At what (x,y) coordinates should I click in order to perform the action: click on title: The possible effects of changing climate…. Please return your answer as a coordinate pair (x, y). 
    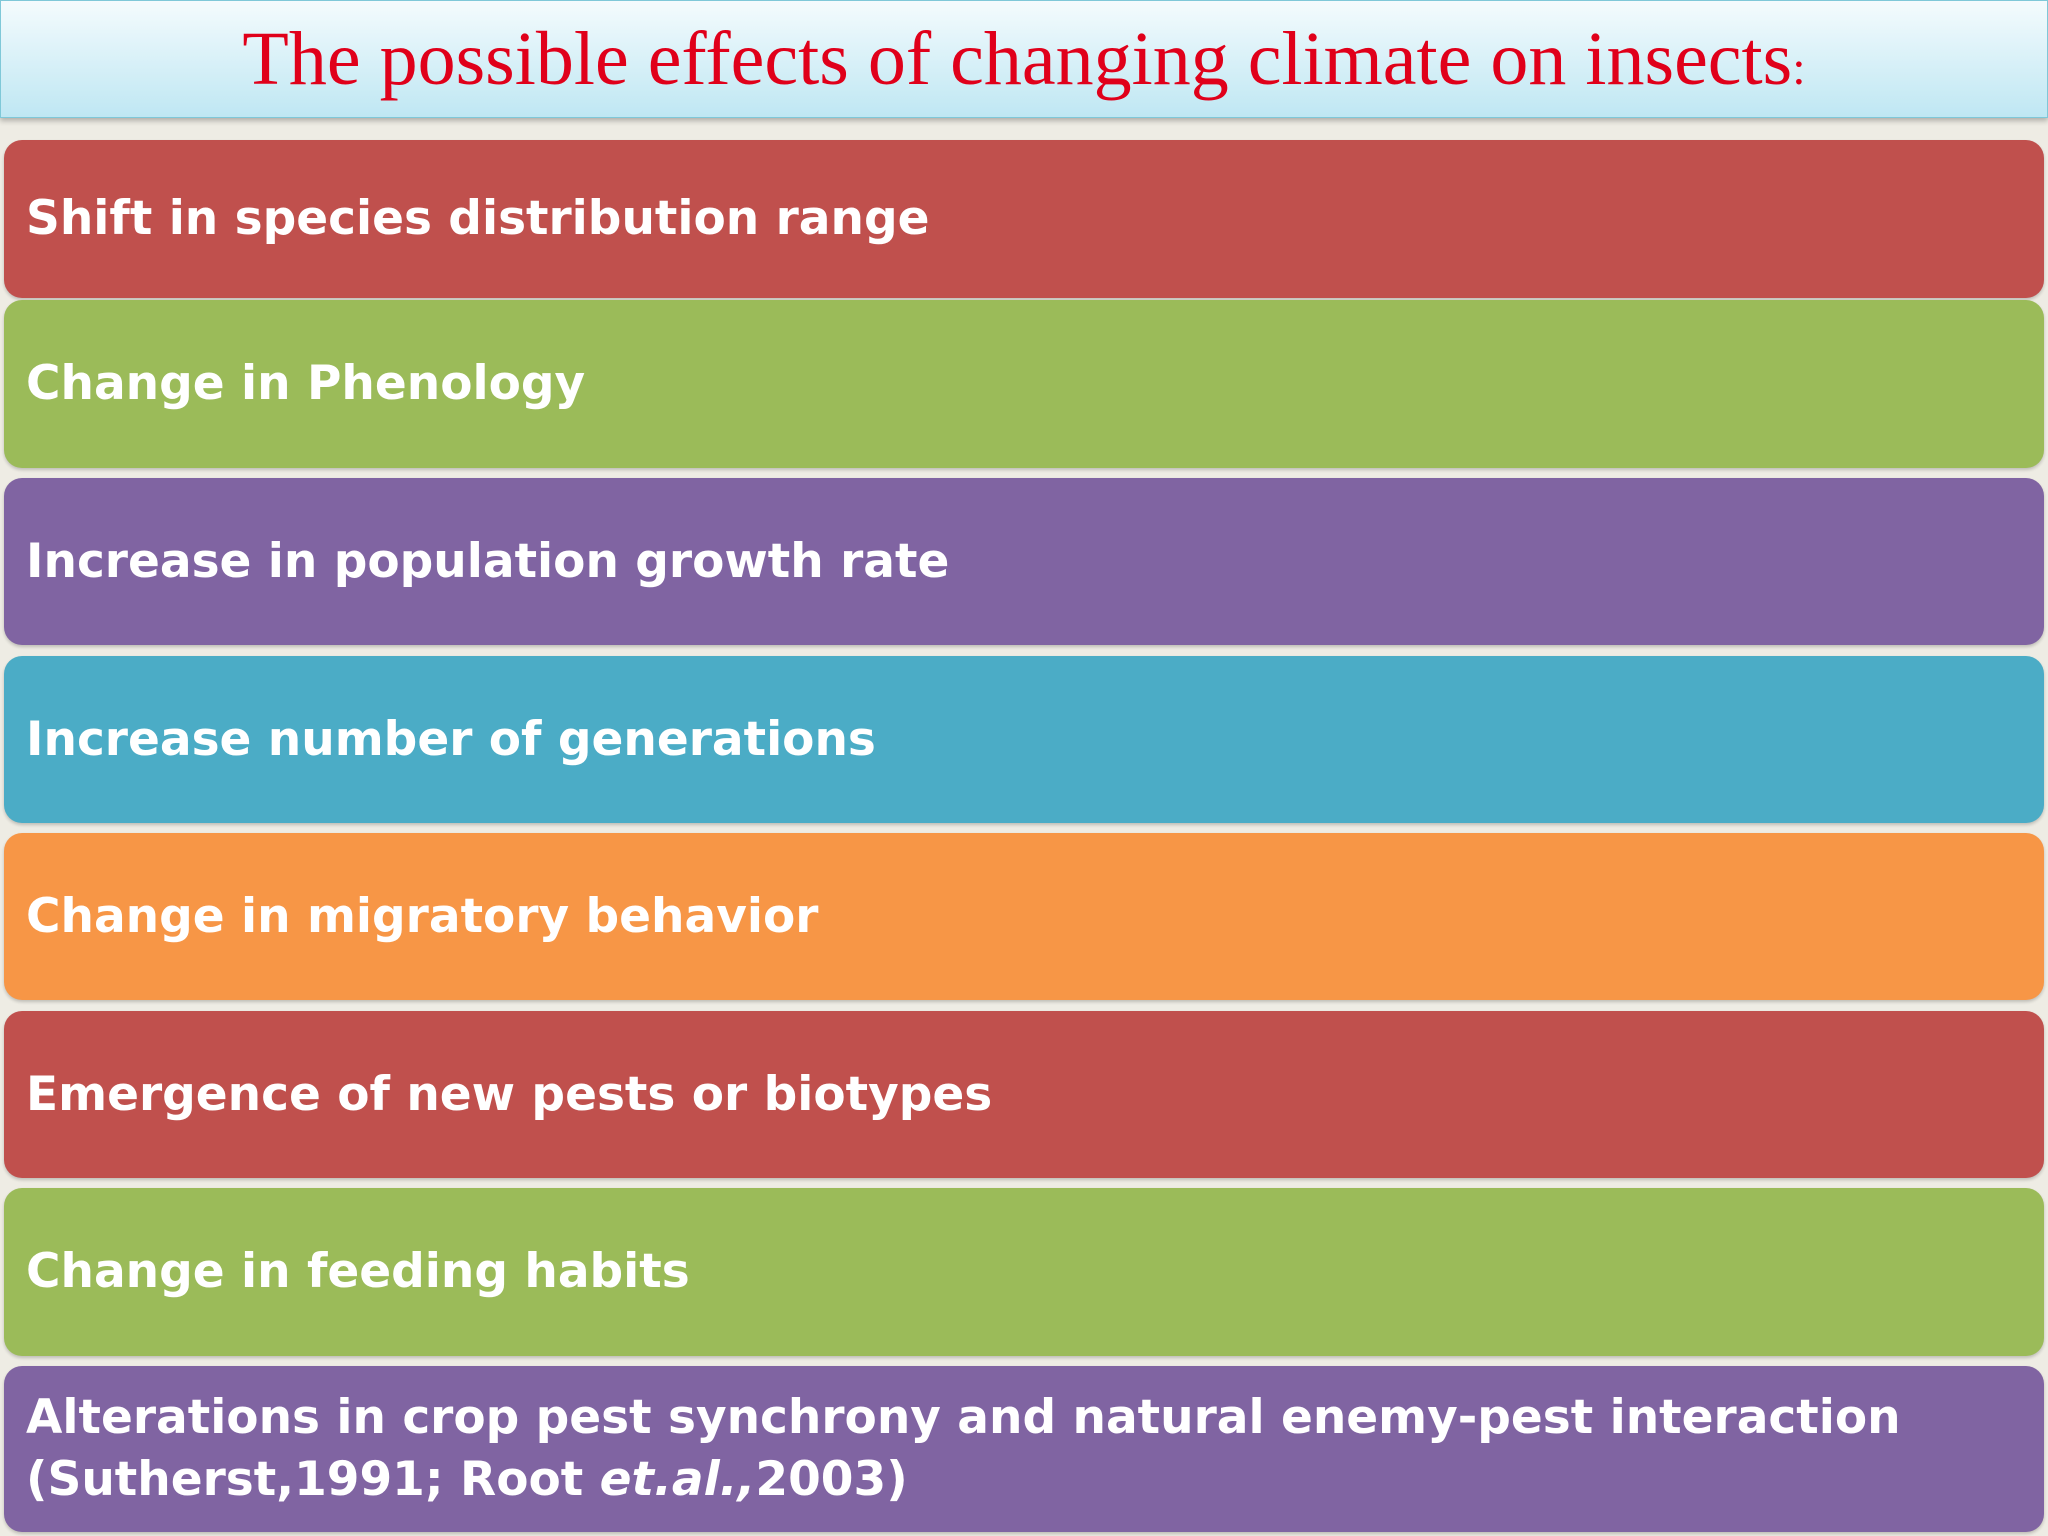
    Looking at the image, I should click on (1023, 59).